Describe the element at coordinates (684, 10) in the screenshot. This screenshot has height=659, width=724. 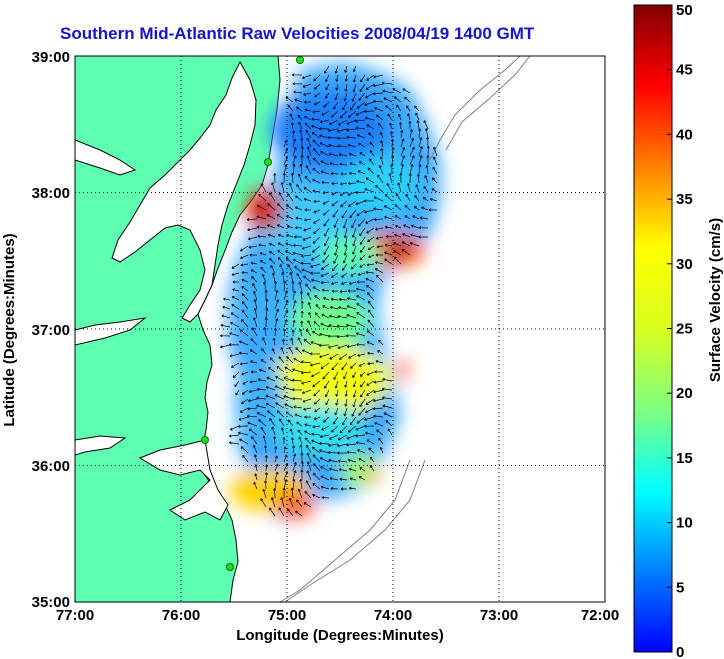
I see `colorbar-tick-label: 50` at that location.